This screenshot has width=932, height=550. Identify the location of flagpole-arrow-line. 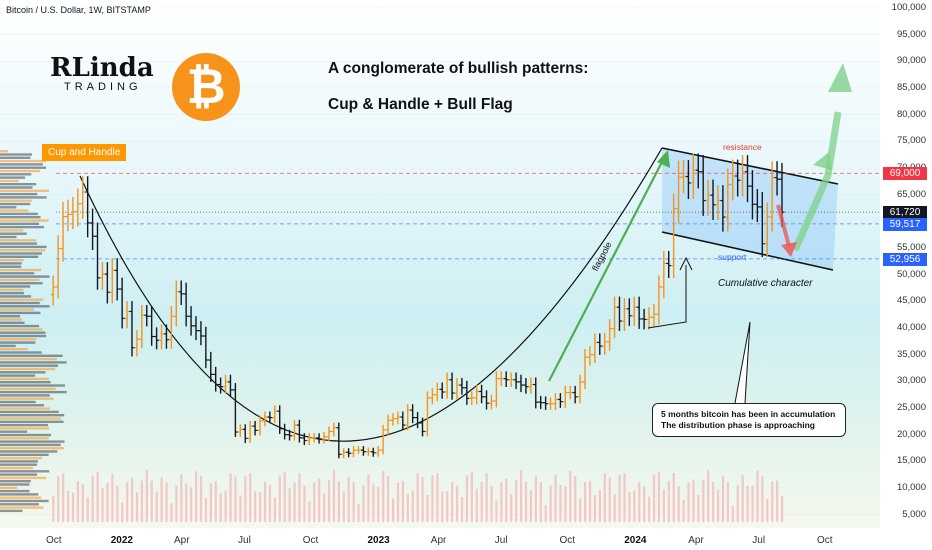
(606, 269).